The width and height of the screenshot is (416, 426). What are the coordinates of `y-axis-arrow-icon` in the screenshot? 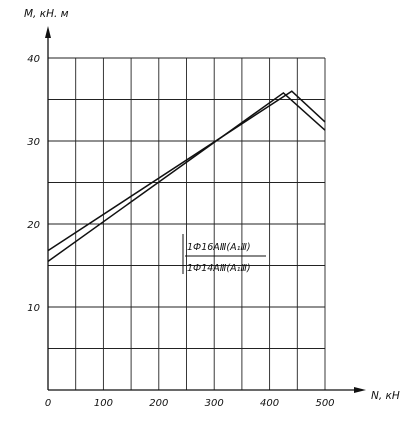 It's located at (48, 32).